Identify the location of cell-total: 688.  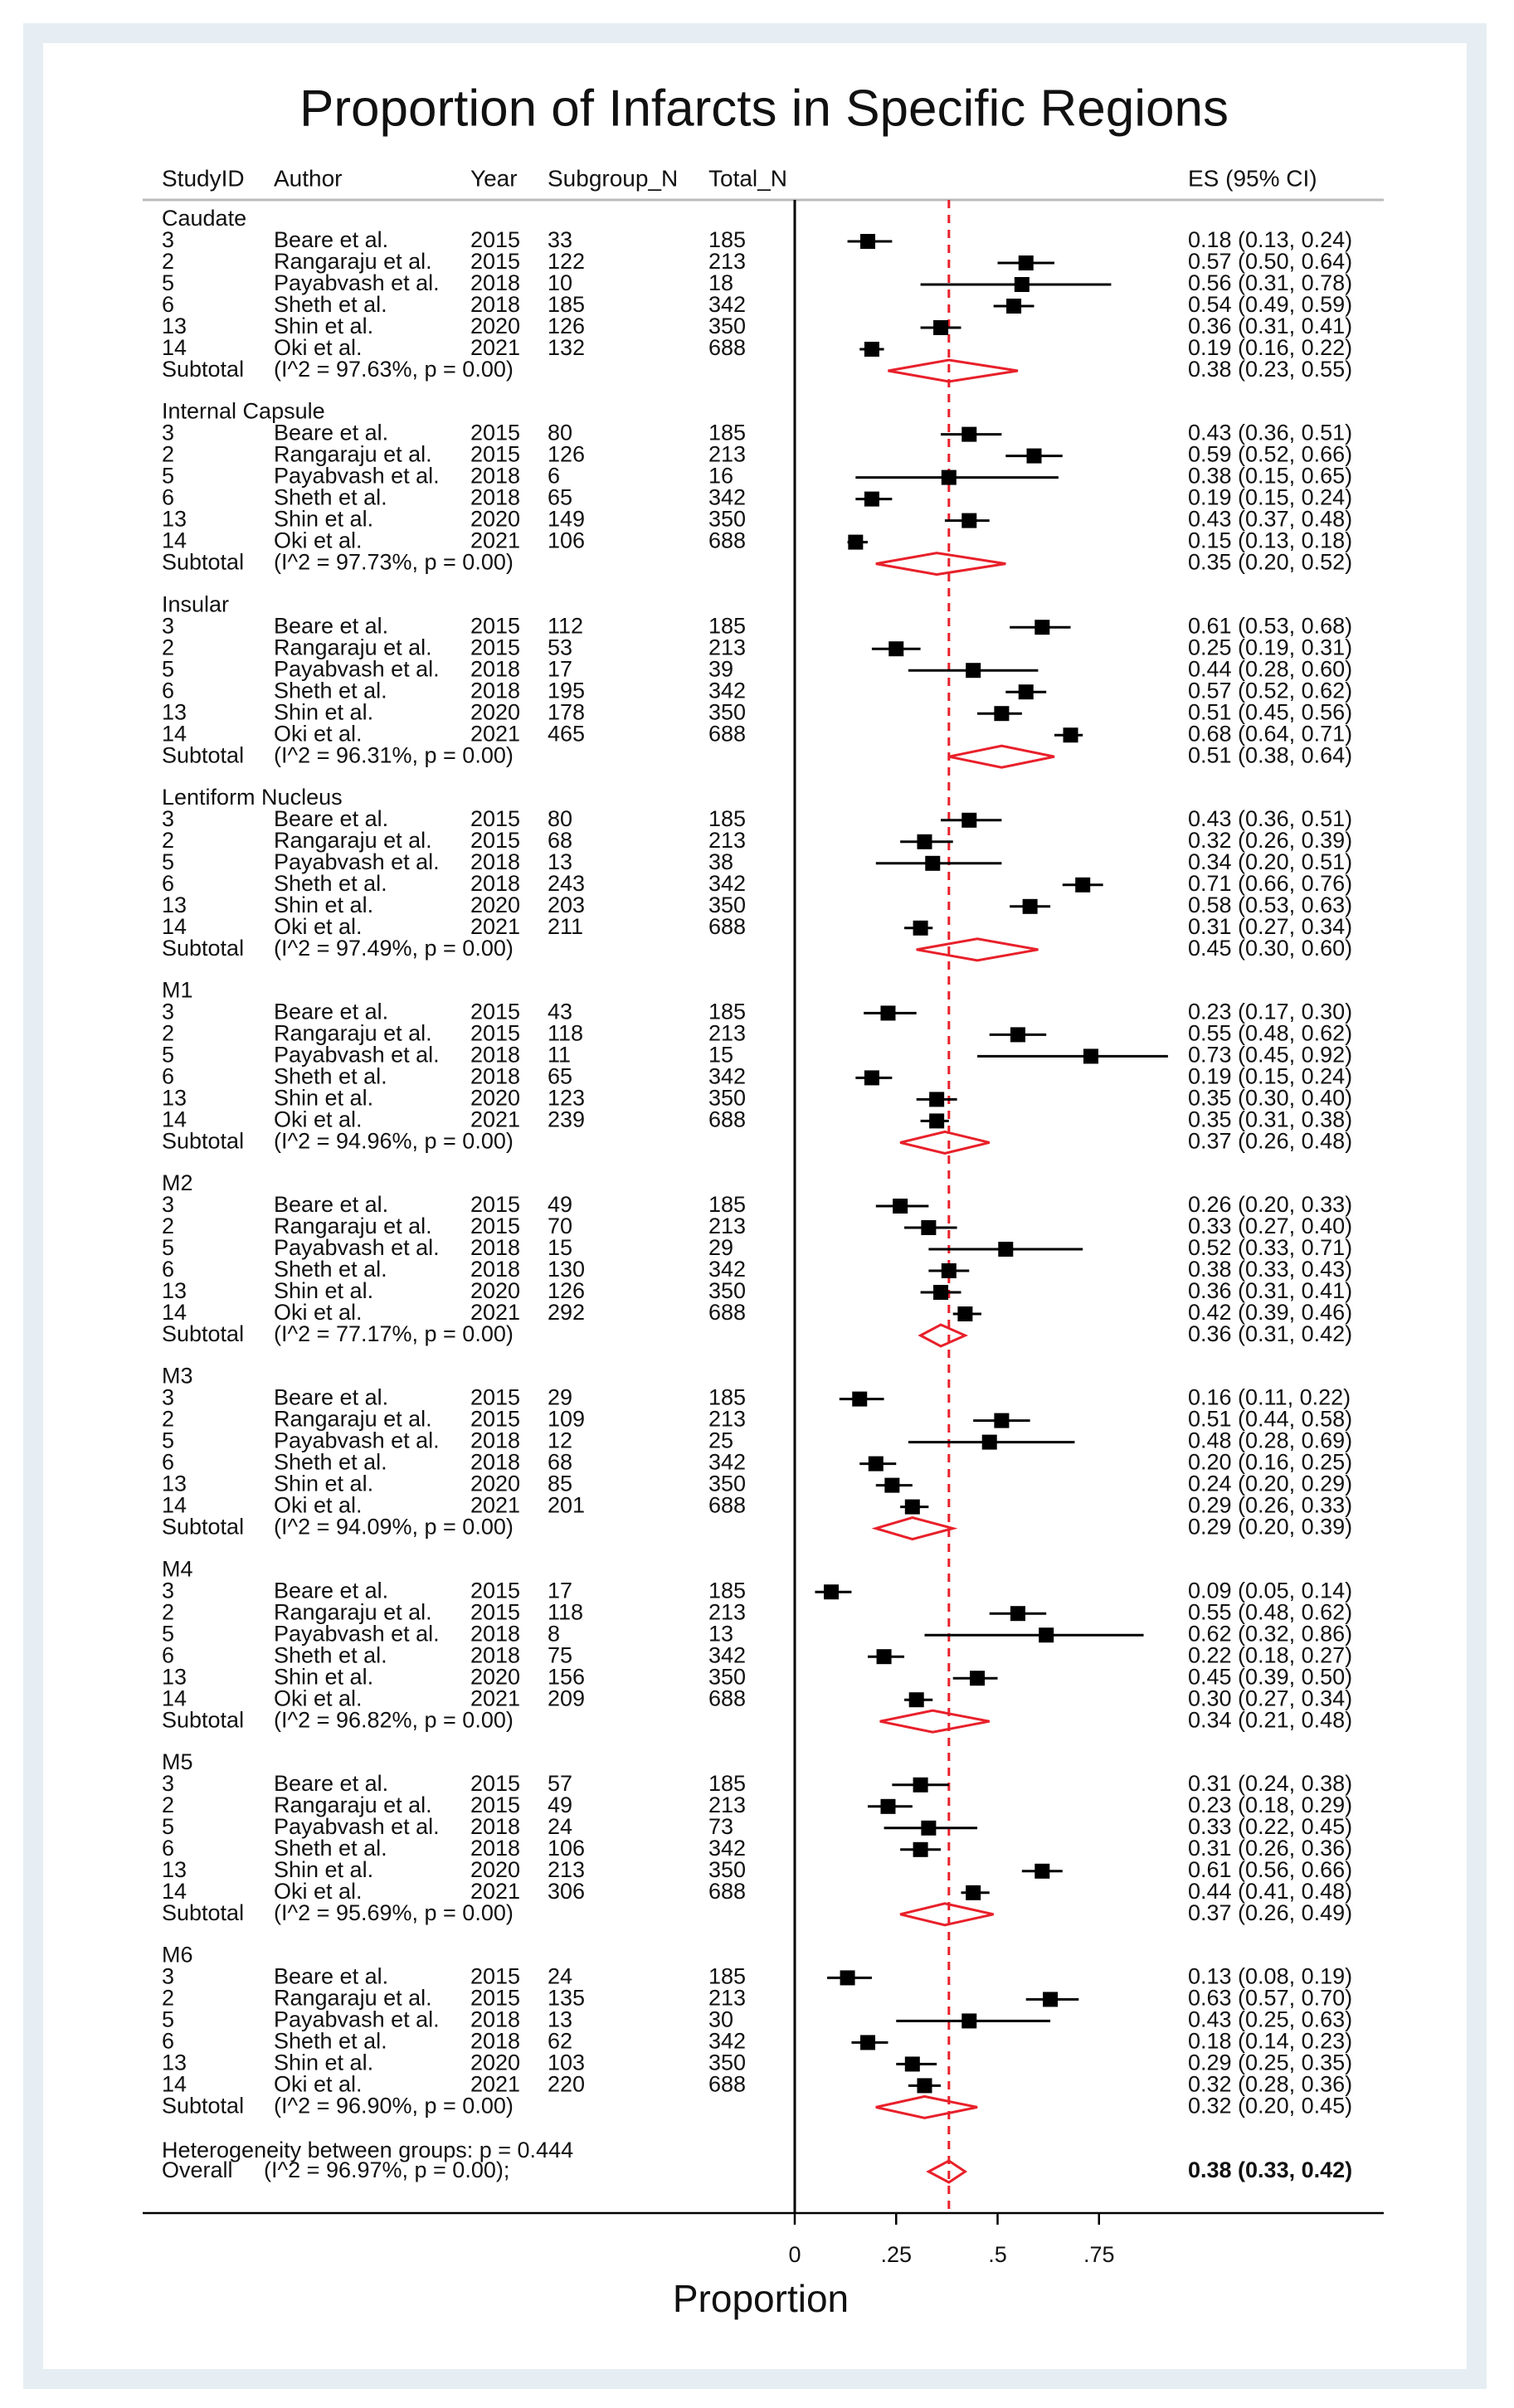
(727, 540).